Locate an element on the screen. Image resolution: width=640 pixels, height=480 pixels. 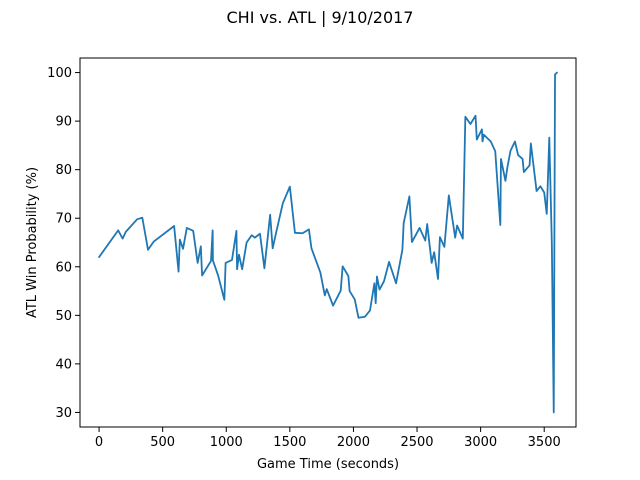
x-tick-label: 500 is located at coordinates (162, 442).